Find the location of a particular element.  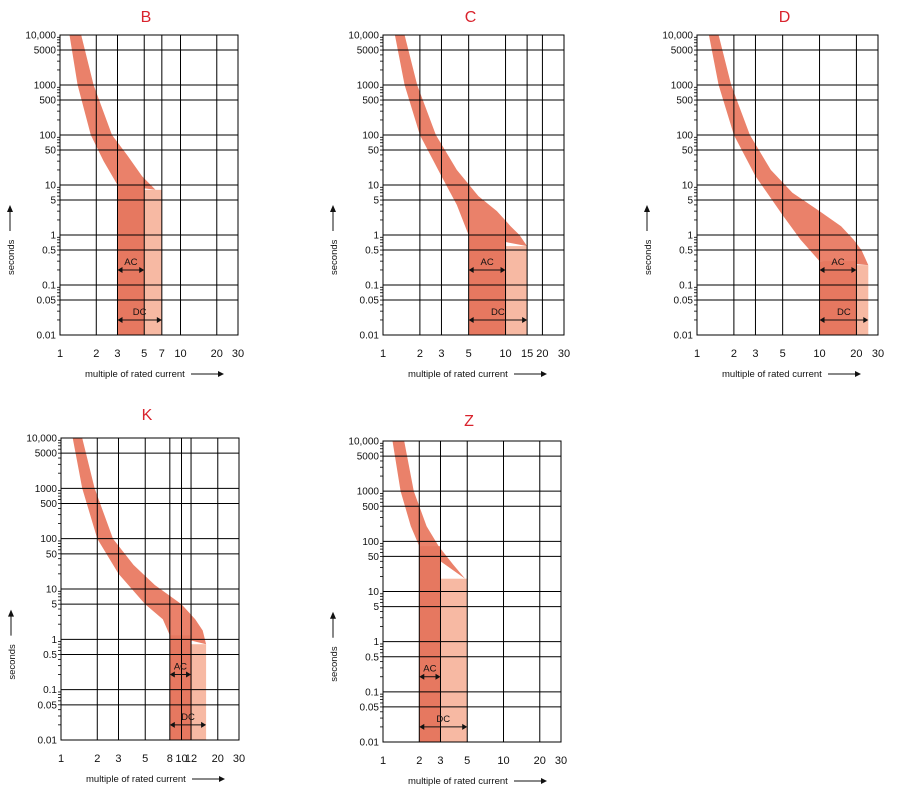

chart-title: D is located at coordinates (785, 17).